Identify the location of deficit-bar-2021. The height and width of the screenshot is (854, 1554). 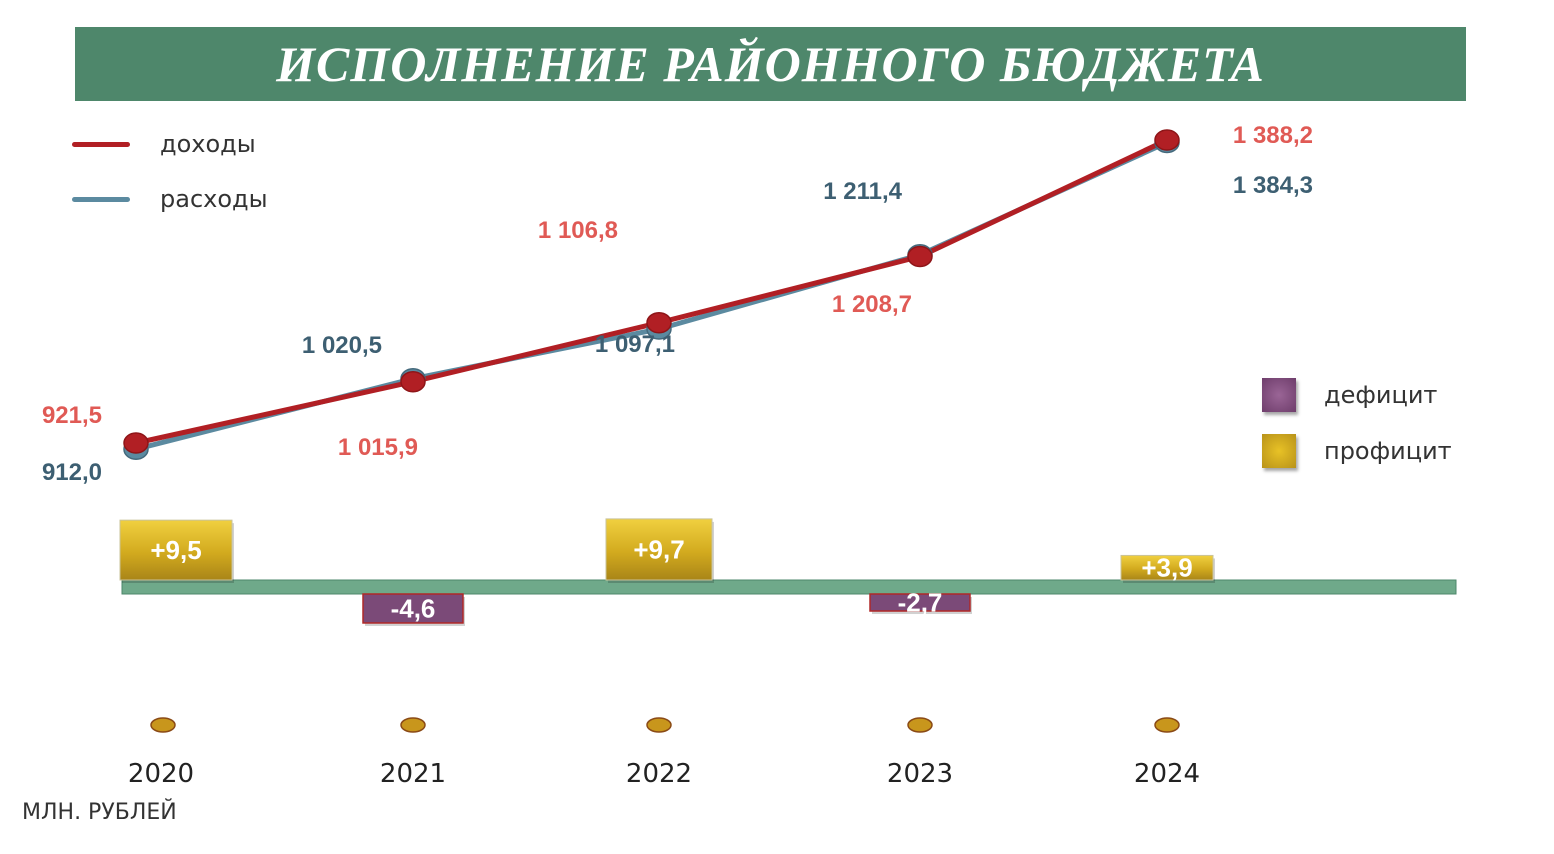
(413, 608).